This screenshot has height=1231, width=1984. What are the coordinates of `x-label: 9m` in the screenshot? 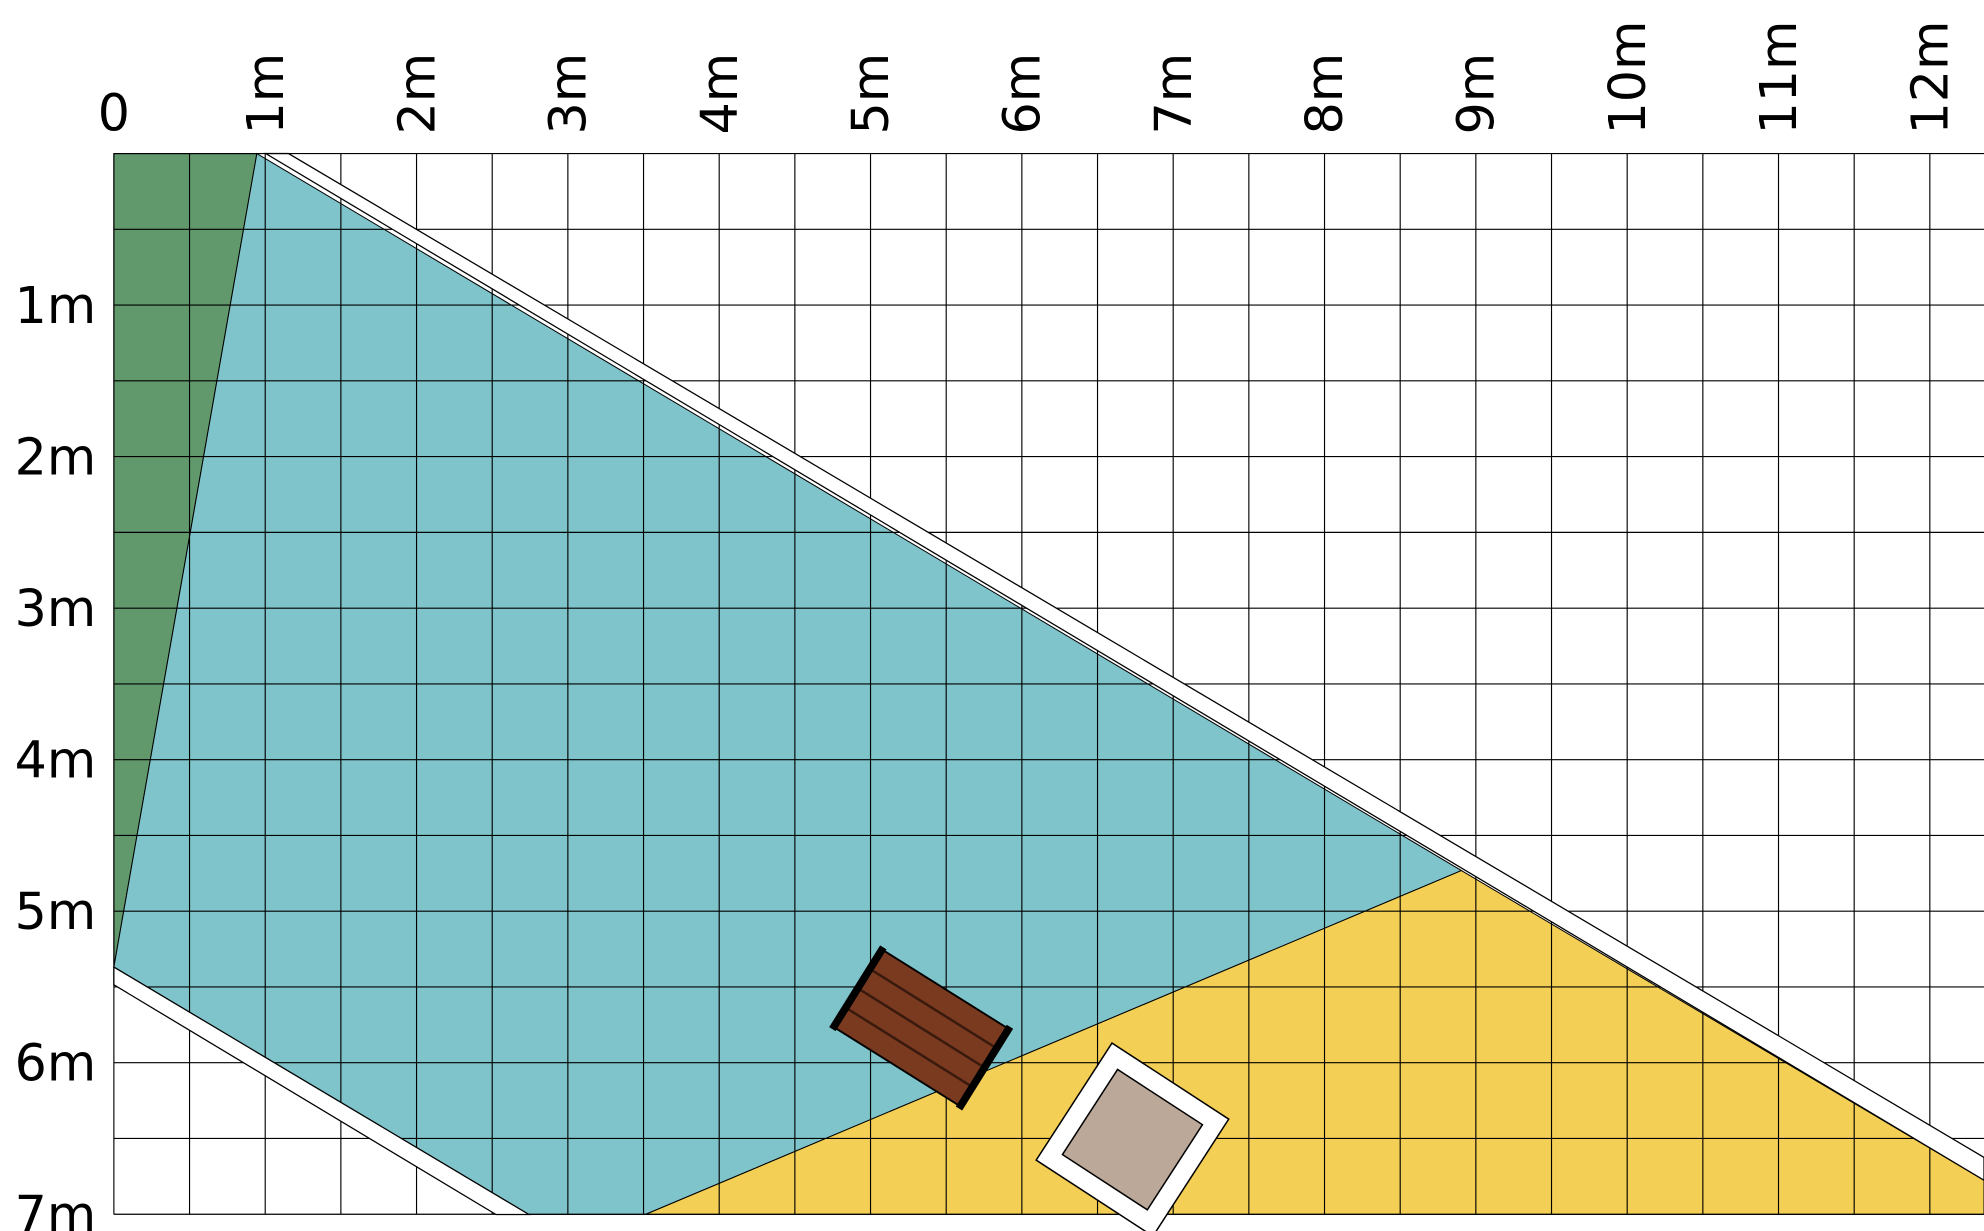 It's located at (1476, 94).